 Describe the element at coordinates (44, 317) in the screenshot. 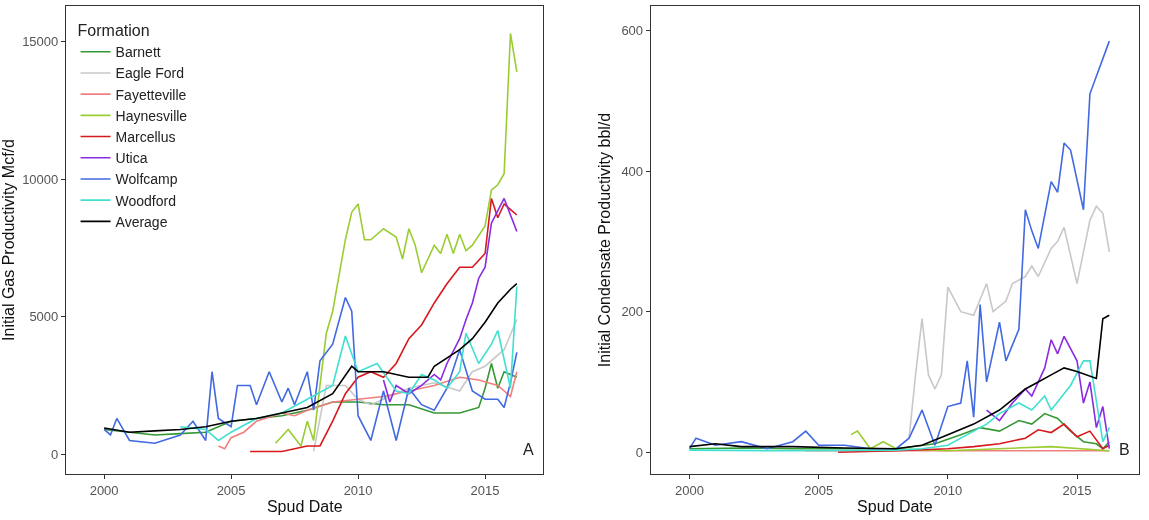

I see `y-tick-label: 5000` at that location.